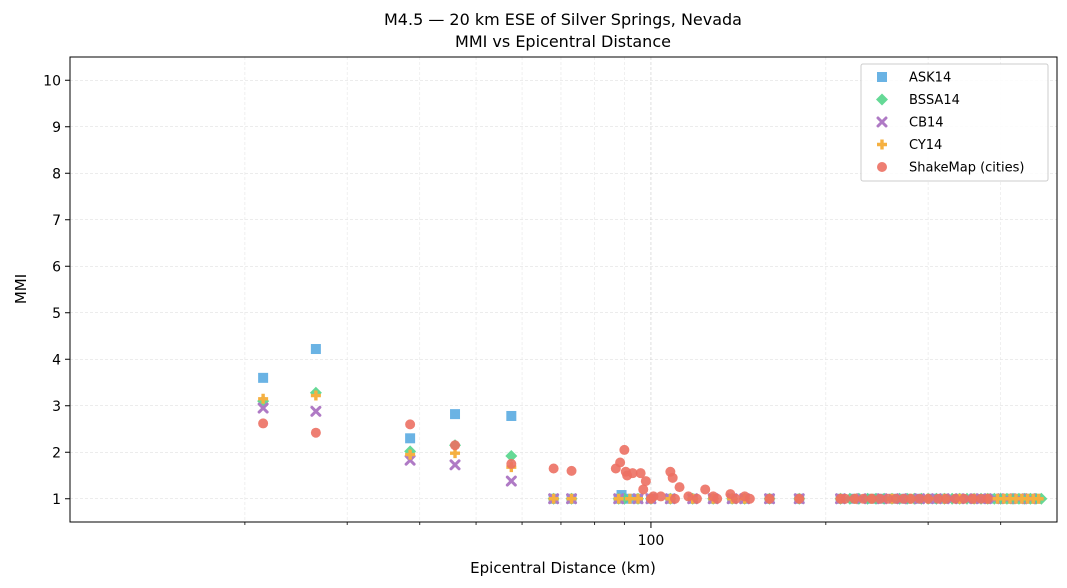 The image size is (1067, 588). I want to click on x-tick-label: 100, so click(651, 541).